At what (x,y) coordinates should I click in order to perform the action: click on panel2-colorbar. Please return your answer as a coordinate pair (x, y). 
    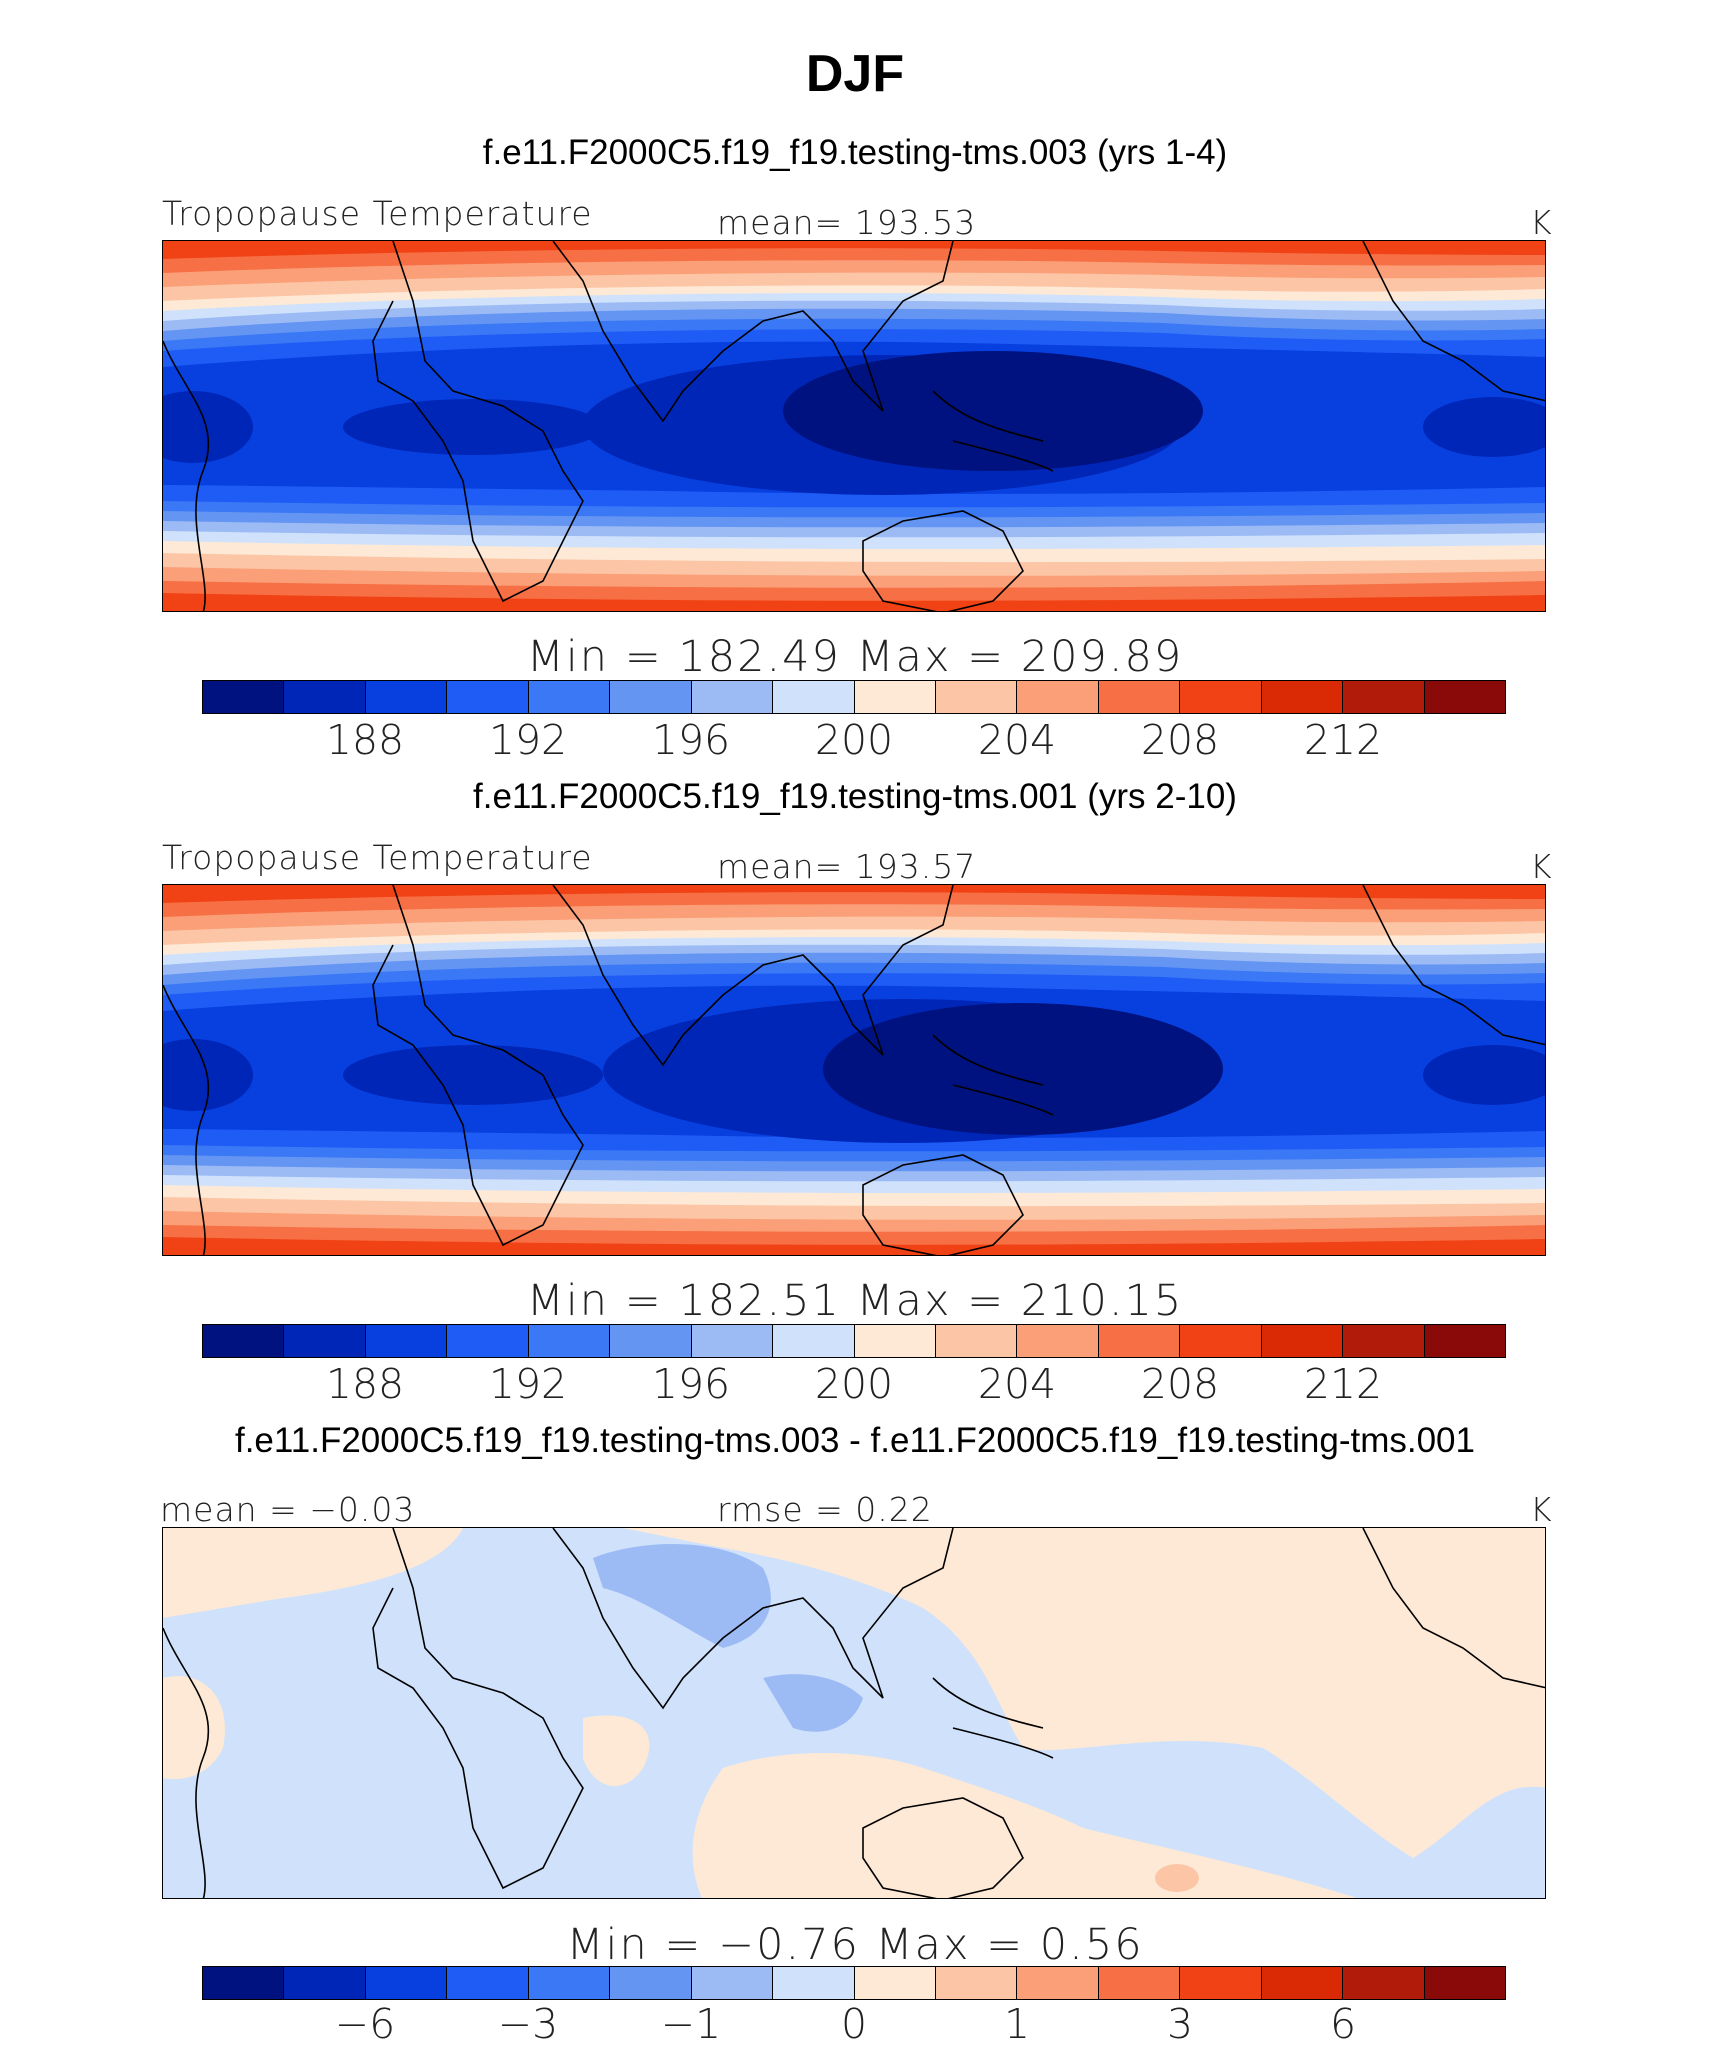
    Looking at the image, I should click on (854, 1341).